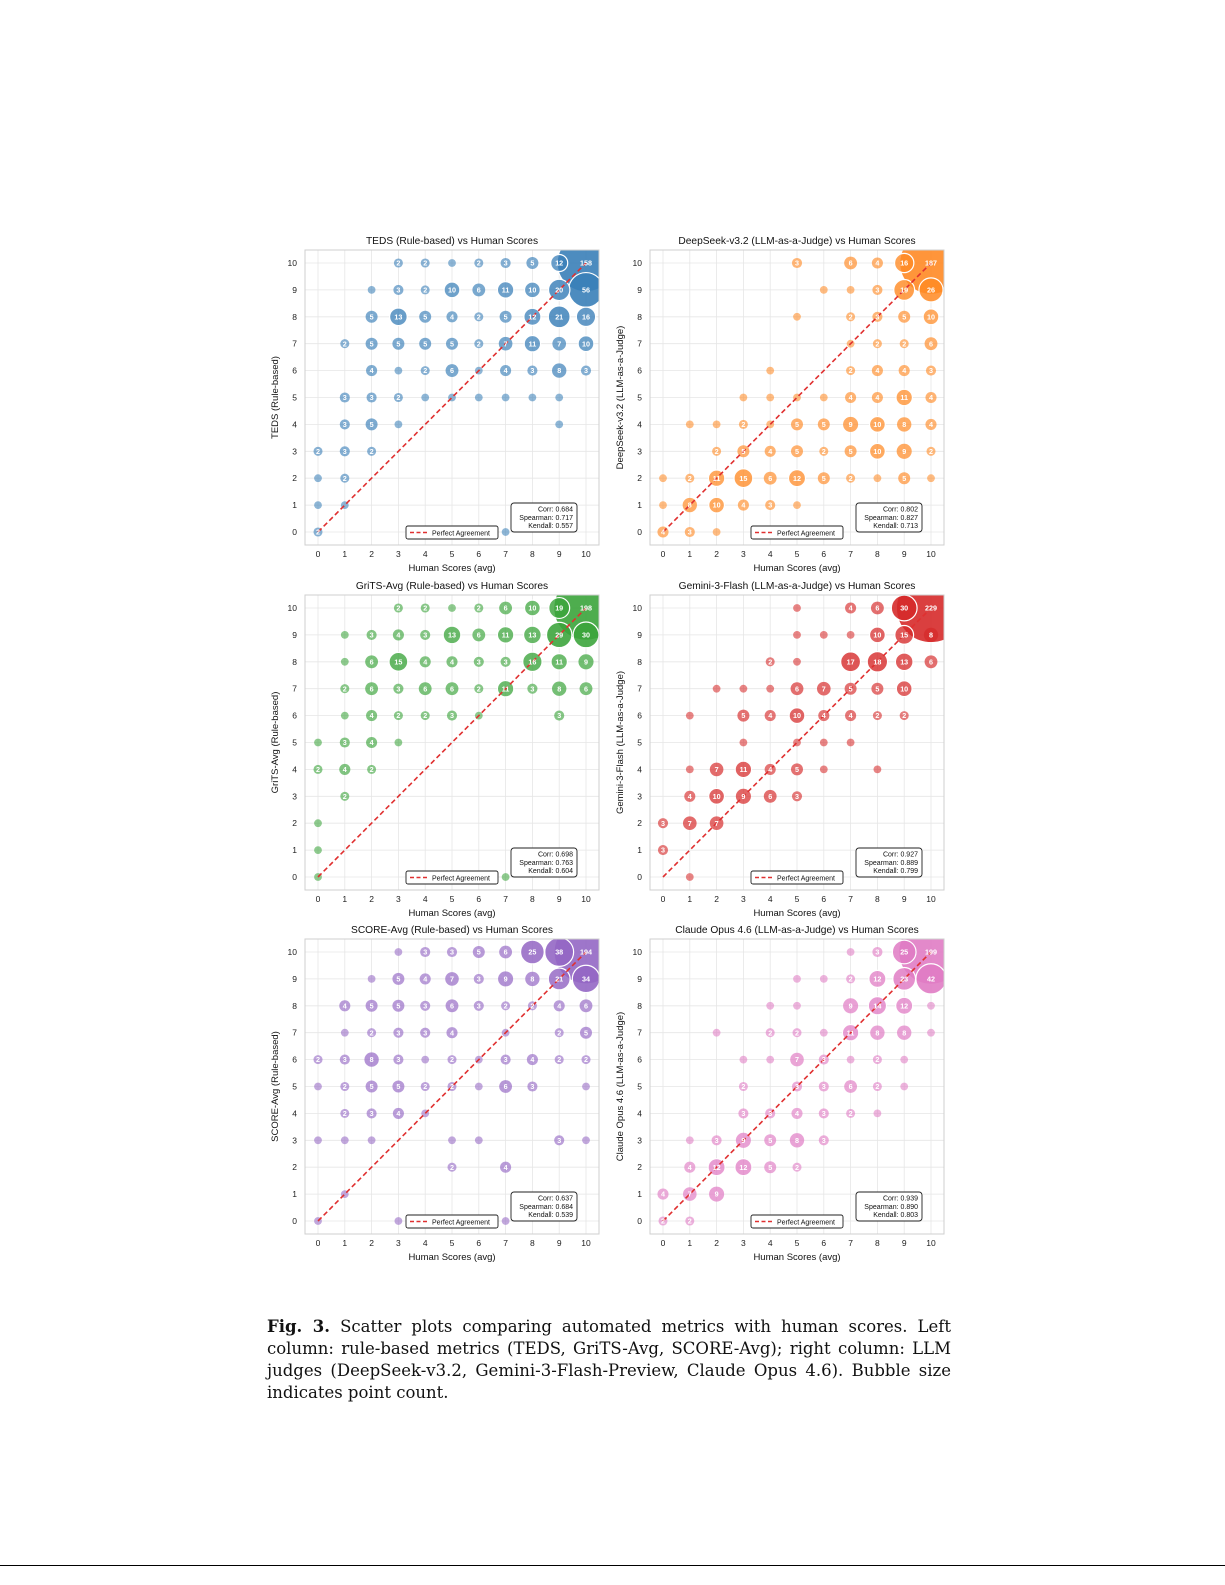  Describe the element at coordinates (546, 1207) in the screenshot. I see `stats-line: Spearman: 0.684` at that location.